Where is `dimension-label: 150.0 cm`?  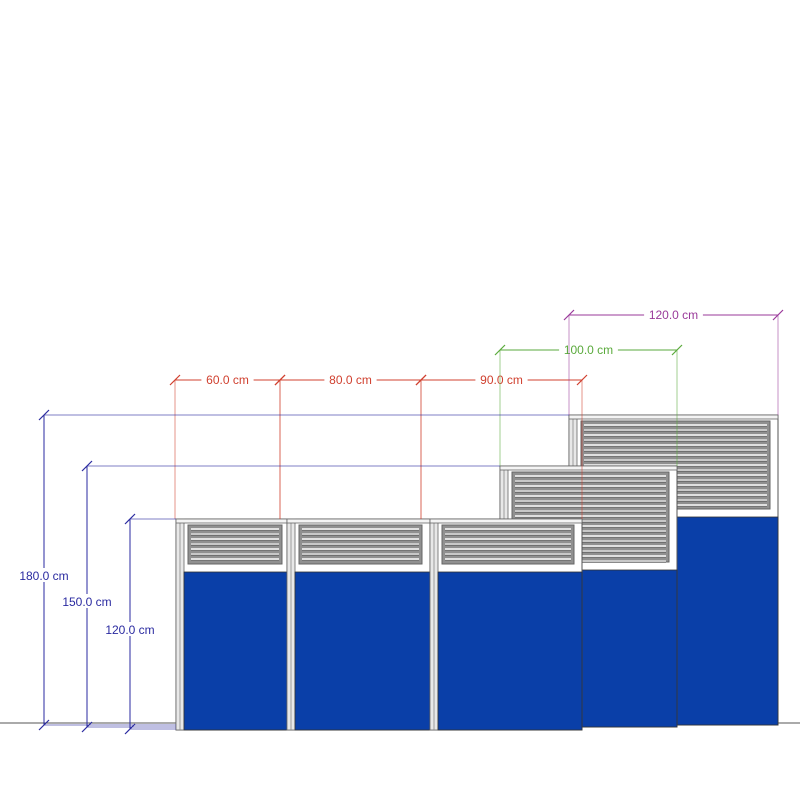
dimension-label: 150.0 cm is located at coordinates (86, 602).